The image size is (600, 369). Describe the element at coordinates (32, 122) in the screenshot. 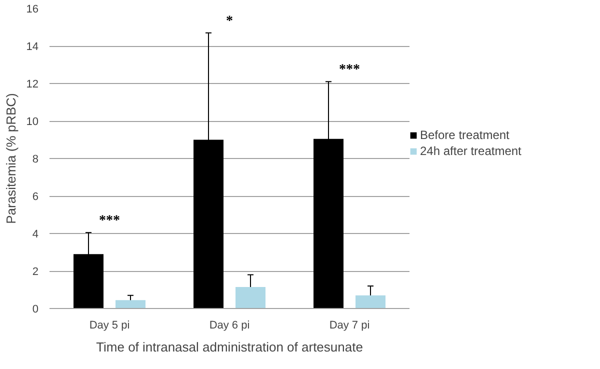

I see `y-tick-label: 10` at that location.